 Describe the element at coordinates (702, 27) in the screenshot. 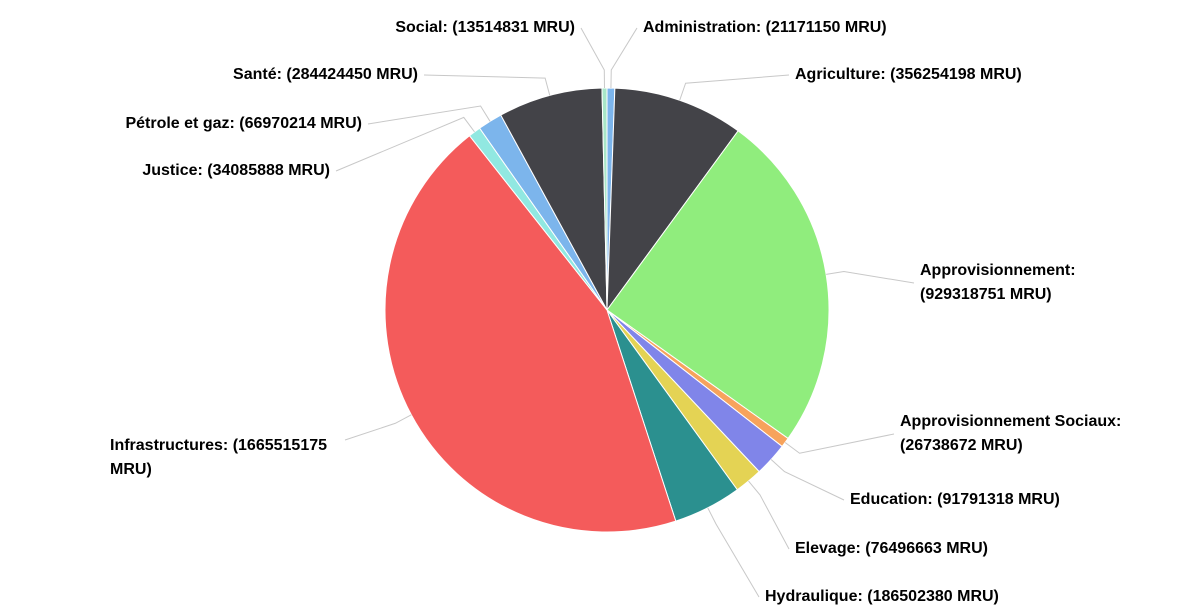

I see `category-label: Administration:` at that location.